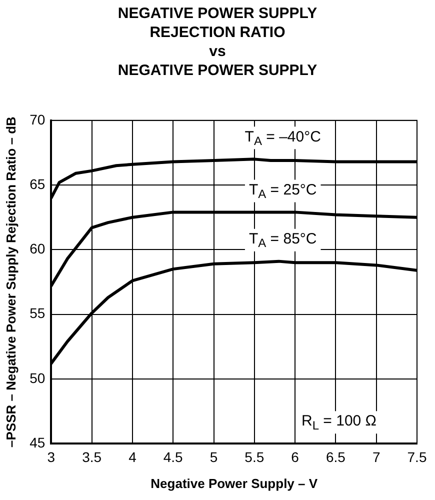 The width and height of the screenshot is (435, 500). I want to click on y-tick-label: 50, so click(38, 378).